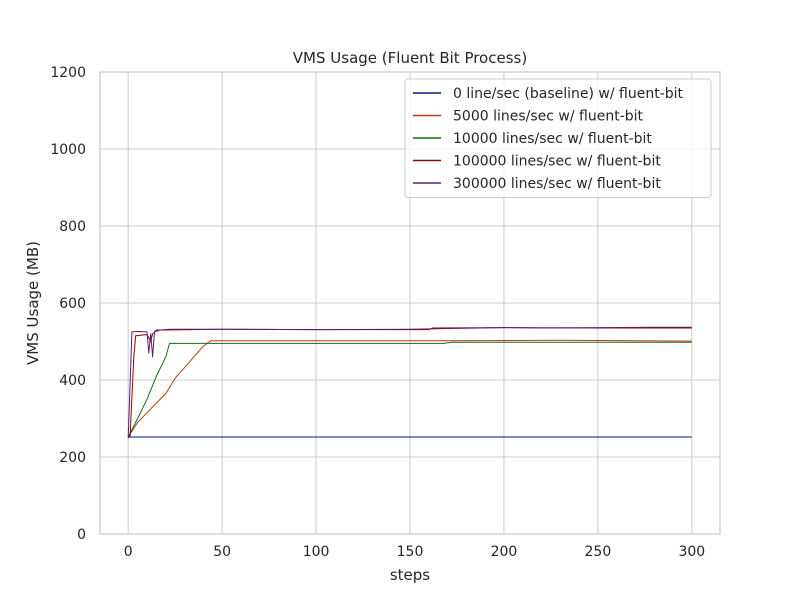  Describe the element at coordinates (72, 458) in the screenshot. I see `y-tick-label: 200` at that location.